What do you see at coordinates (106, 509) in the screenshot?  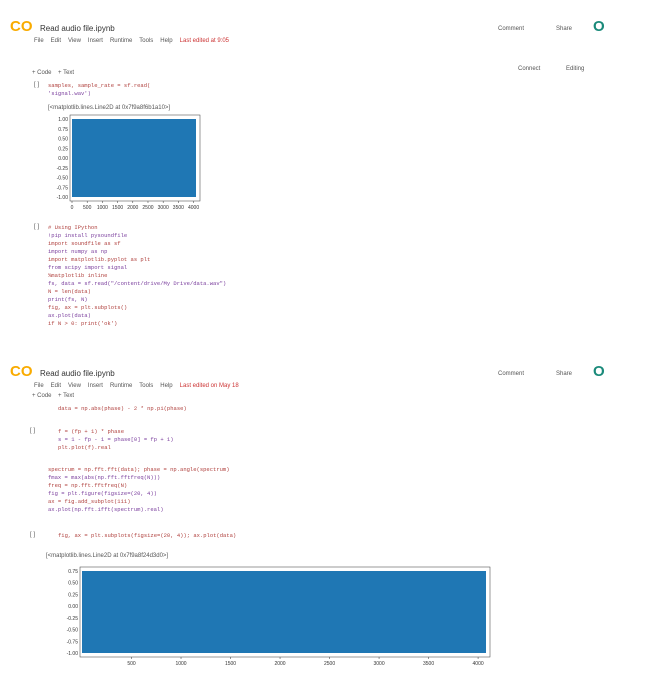 I see `code-line: ax.plot(np.fft.ifft(spectrum).real)` at bounding box center [106, 509].